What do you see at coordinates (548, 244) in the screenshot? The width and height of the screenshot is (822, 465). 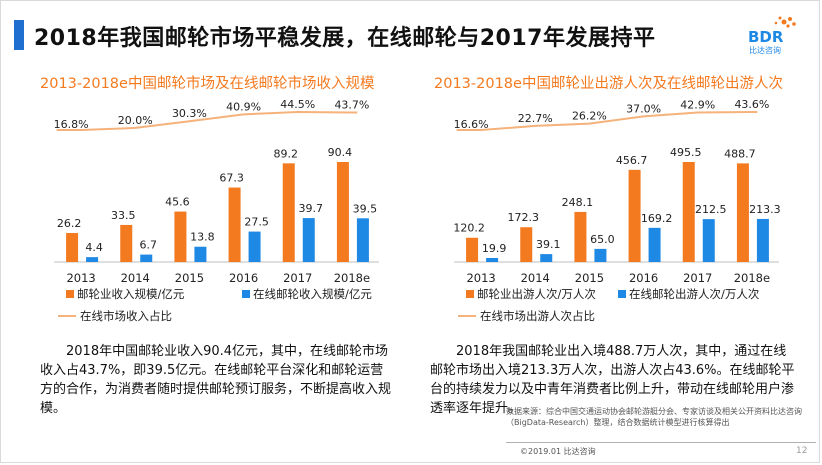 I see `bar-online-label-right: 39.1` at bounding box center [548, 244].